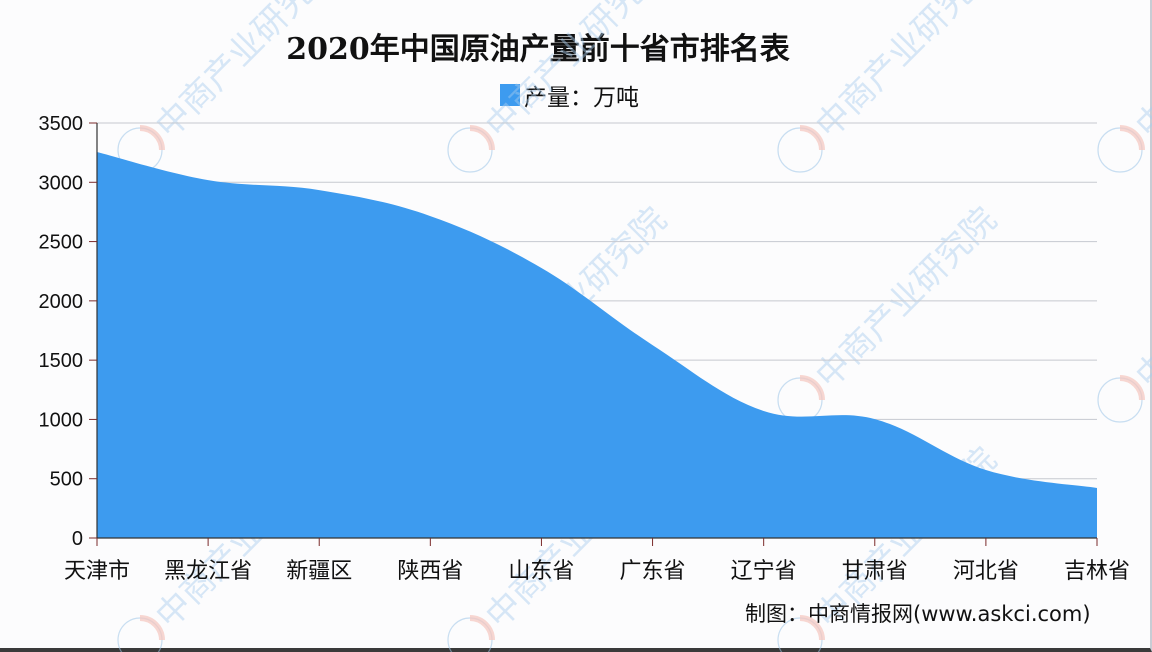 Image resolution: width=1152 pixels, height=652 pixels. What do you see at coordinates (918, 614) in the screenshot?
I see `source-credit: 制图：中商情报网(www.askci.com)` at bounding box center [918, 614].